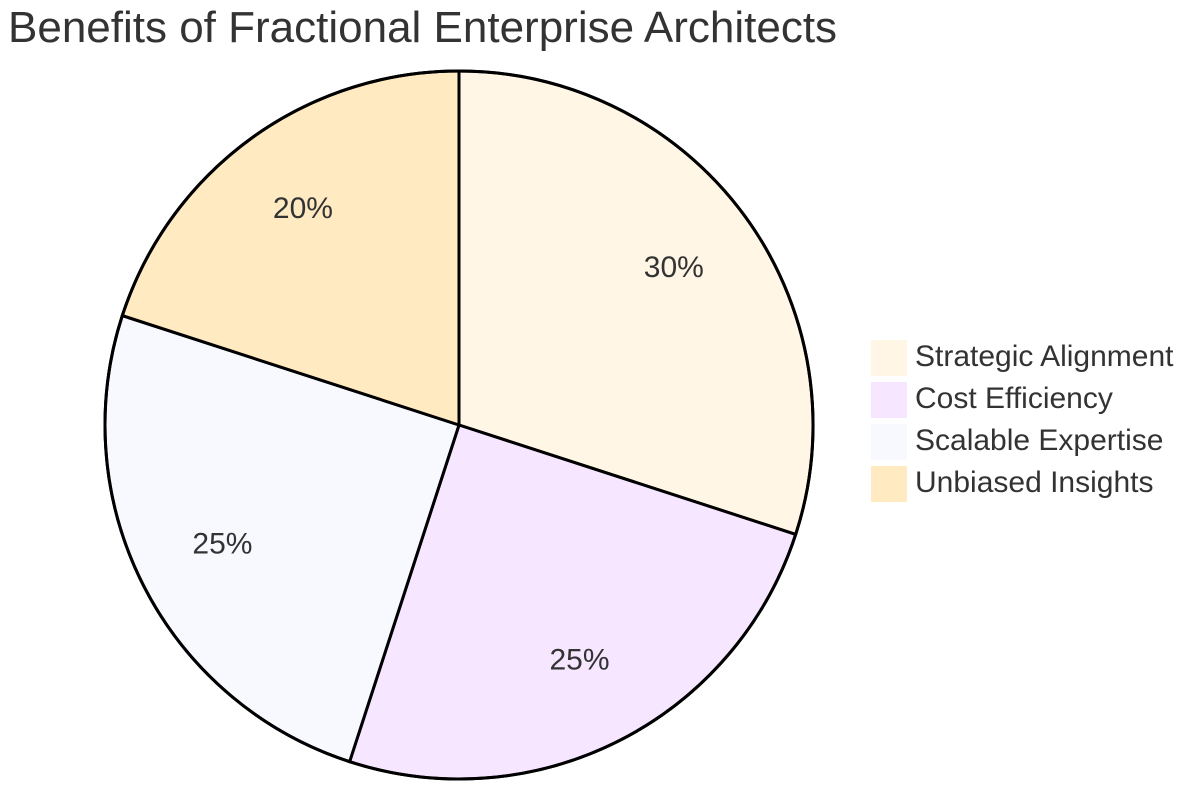 This screenshot has width=1202, height=792. Describe the element at coordinates (1014, 398) in the screenshot. I see `legend-label-cost-efficiency: Cost Efficiency` at that location.